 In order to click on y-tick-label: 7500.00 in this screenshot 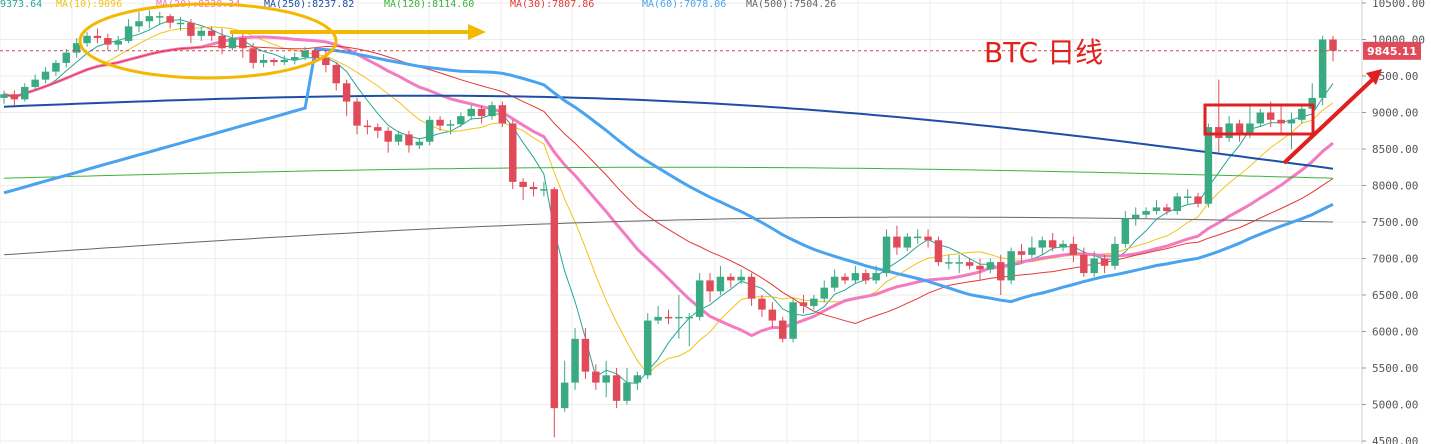, I will do `click(1395, 222)`.